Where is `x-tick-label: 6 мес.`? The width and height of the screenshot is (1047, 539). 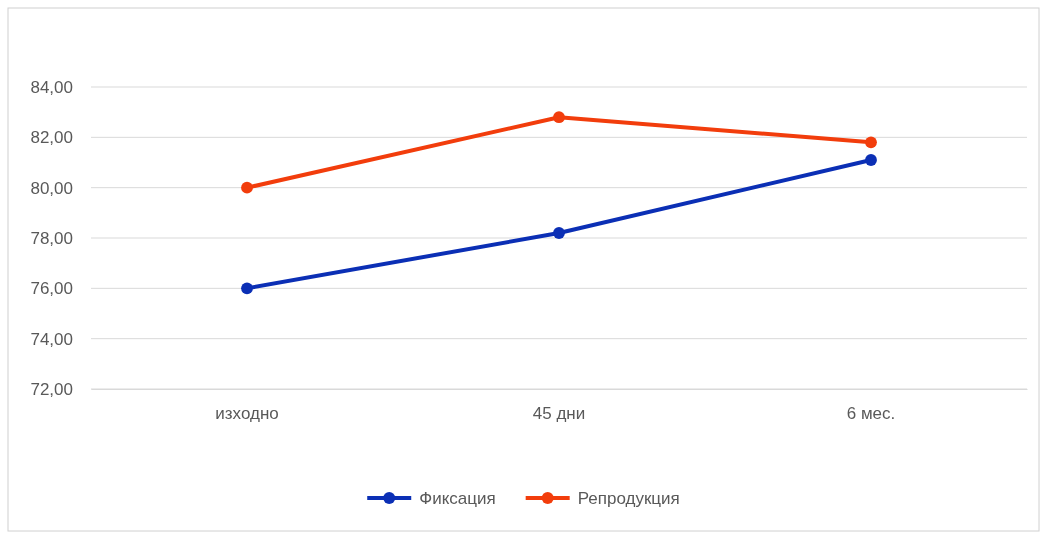 x-tick-label: 6 мес. is located at coordinates (871, 414).